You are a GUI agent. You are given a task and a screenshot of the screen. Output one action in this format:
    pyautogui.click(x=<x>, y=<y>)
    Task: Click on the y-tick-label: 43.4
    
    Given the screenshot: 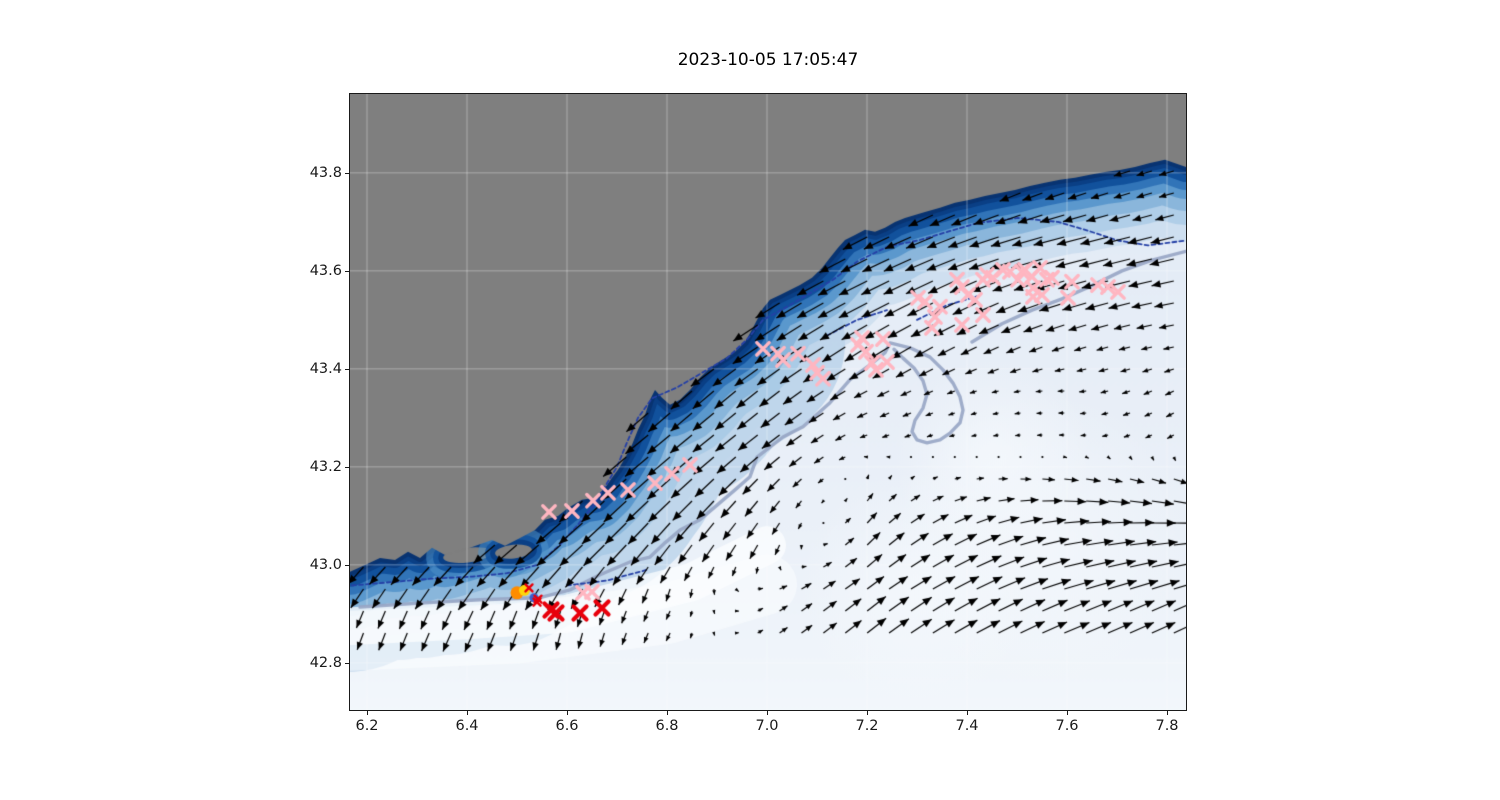 What is the action you would take?
    pyautogui.click(x=325, y=368)
    